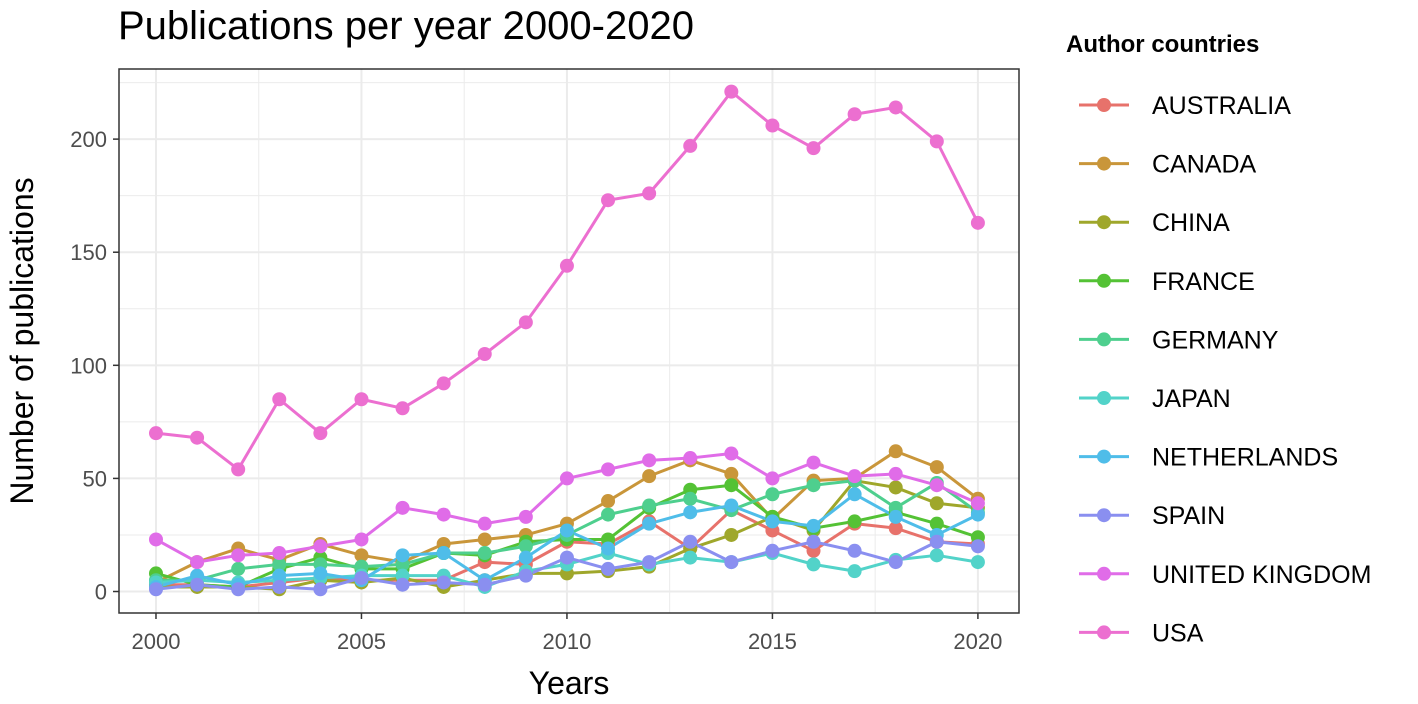  What do you see at coordinates (772, 641) in the screenshot?
I see `x-tick-label: 2015` at bounding box center [772, 641].